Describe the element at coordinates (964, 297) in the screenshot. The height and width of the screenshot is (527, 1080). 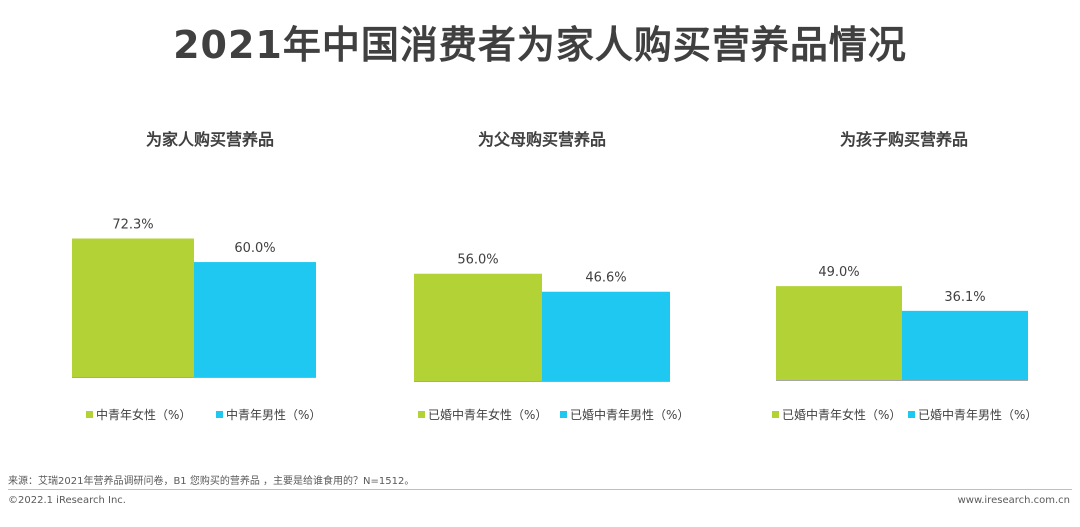
I see `data-label-3-2: 36.1%` at that location.